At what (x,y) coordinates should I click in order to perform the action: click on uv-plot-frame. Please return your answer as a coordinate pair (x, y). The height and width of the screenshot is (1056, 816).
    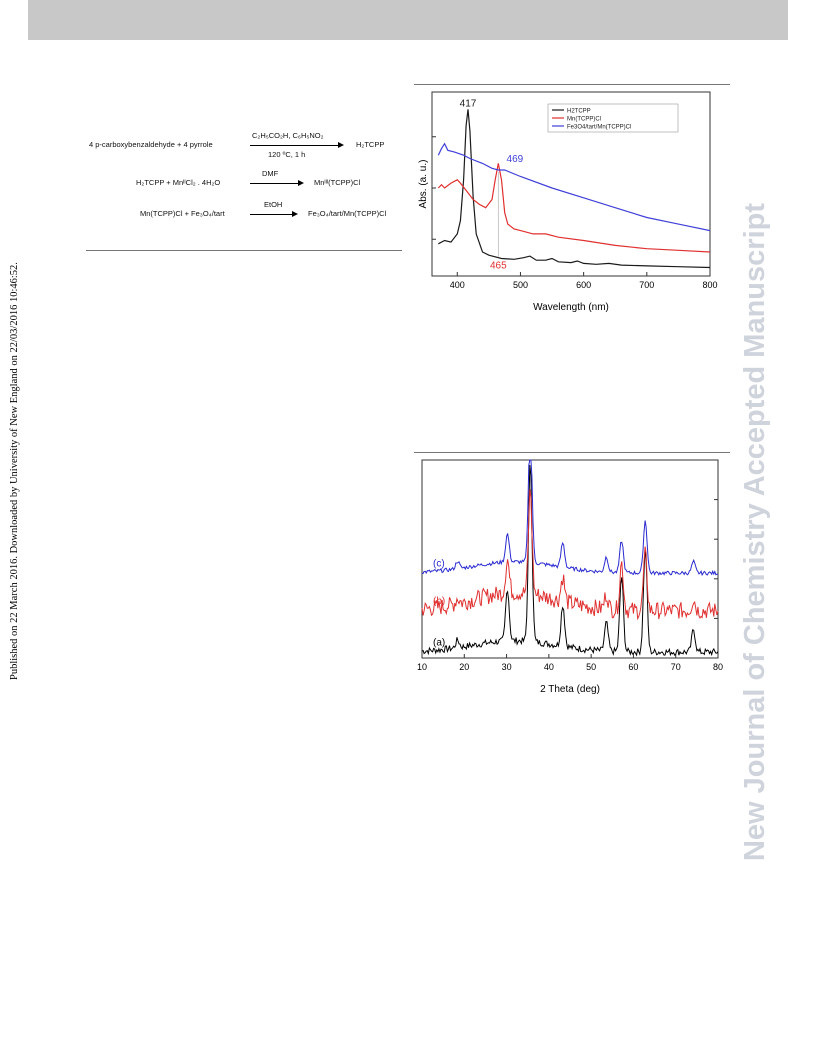
    Looking at the image, I should click on (571, 184).